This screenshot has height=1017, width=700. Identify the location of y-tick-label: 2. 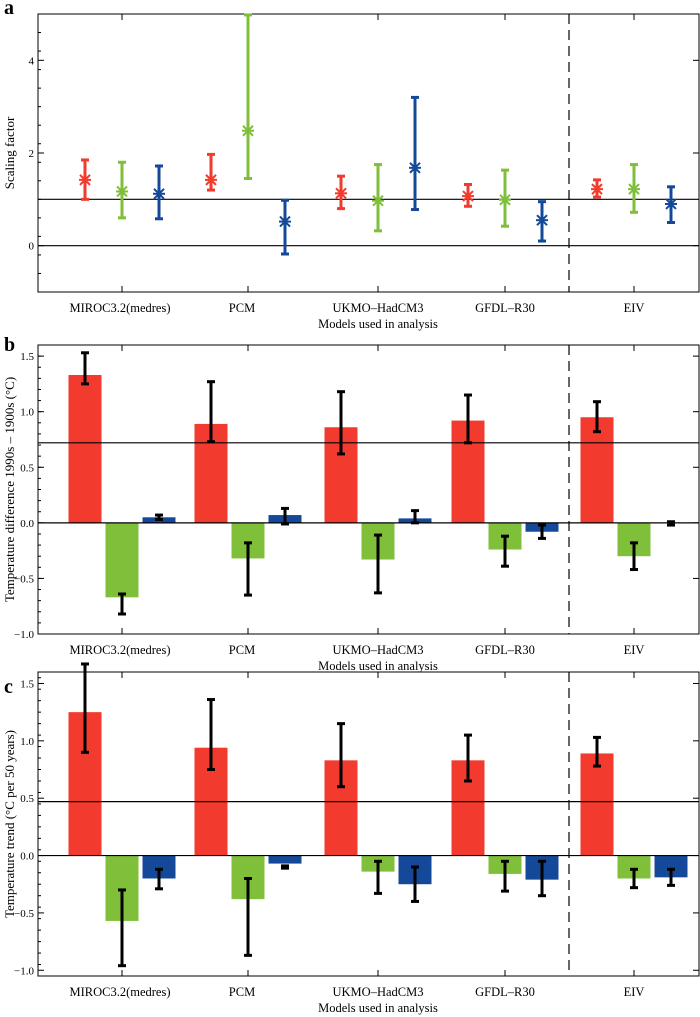
(32, 154).